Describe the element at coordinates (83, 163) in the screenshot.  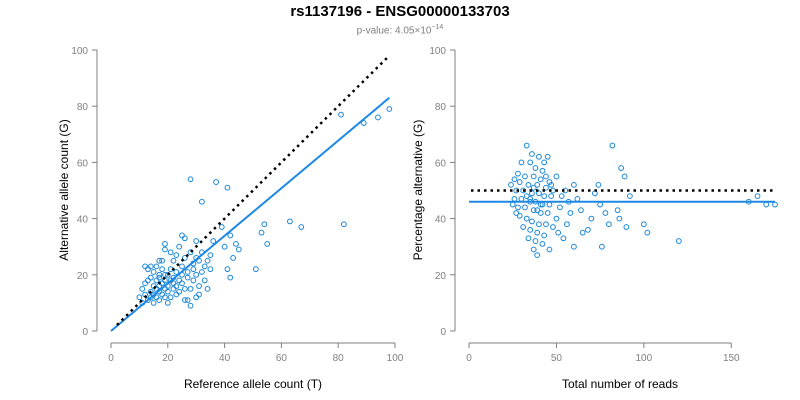
I see `y-tick-label: 60` at that location.